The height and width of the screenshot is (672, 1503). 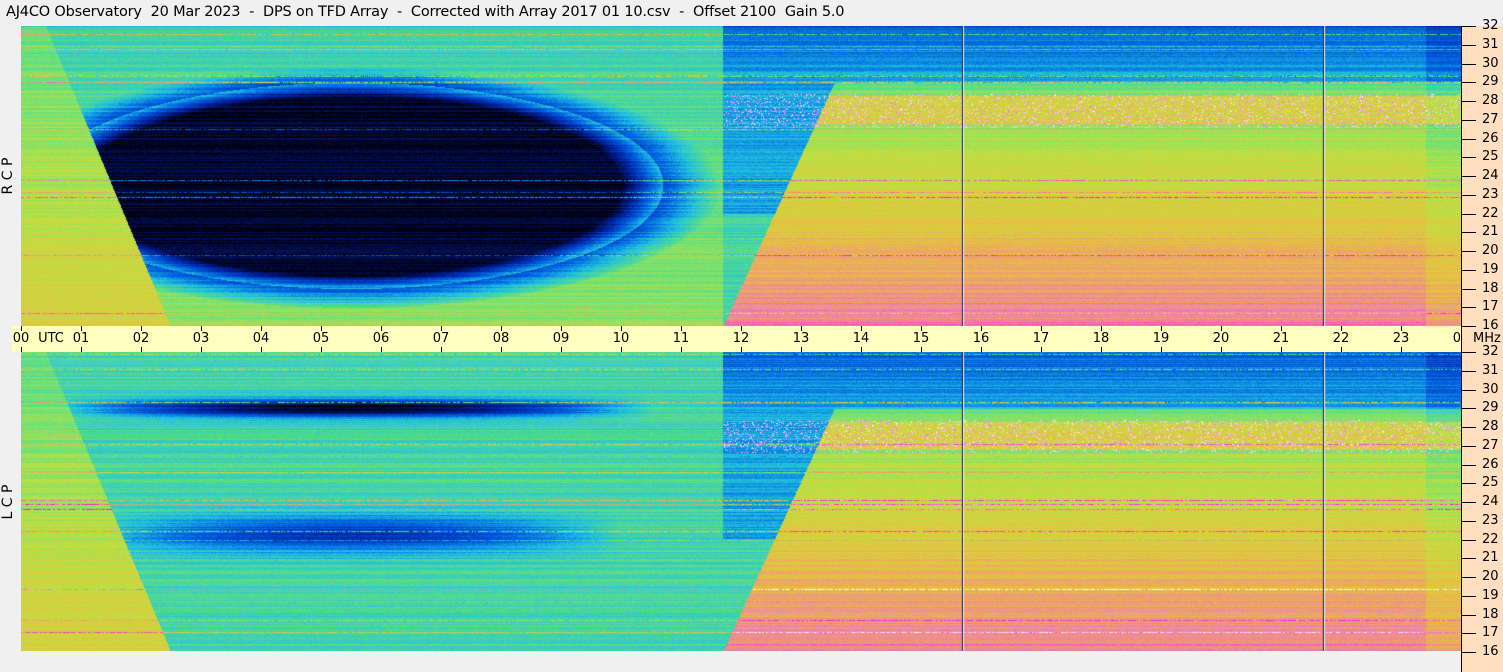 What do you see at coordinates (621, 338) in the screenshot?
I see `time-tick-label: 10` at bounding box center [621, 338].